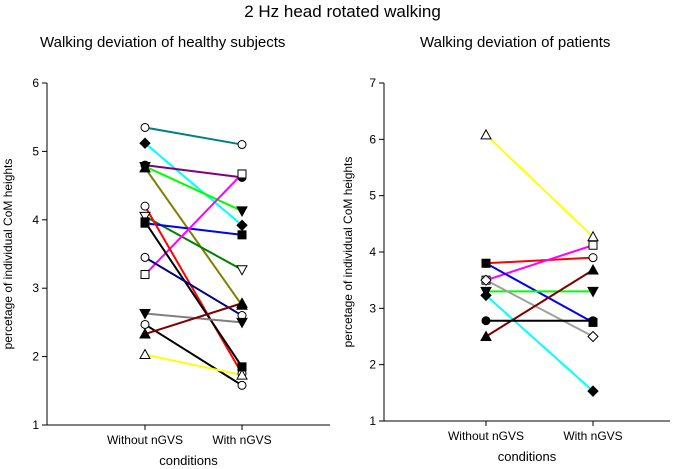  I want to click on figure-title: 2 Hz head rotated walking, so click(342, 11).